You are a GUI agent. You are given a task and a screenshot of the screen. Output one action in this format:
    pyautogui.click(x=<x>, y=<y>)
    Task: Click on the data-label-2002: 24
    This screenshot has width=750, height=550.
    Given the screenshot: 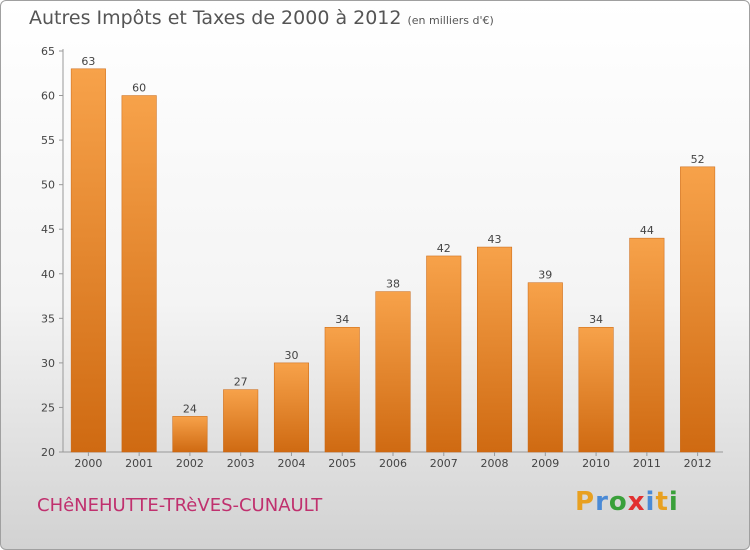 What is the action you would take?
    pyautogui.click(x=190, y=408)
    